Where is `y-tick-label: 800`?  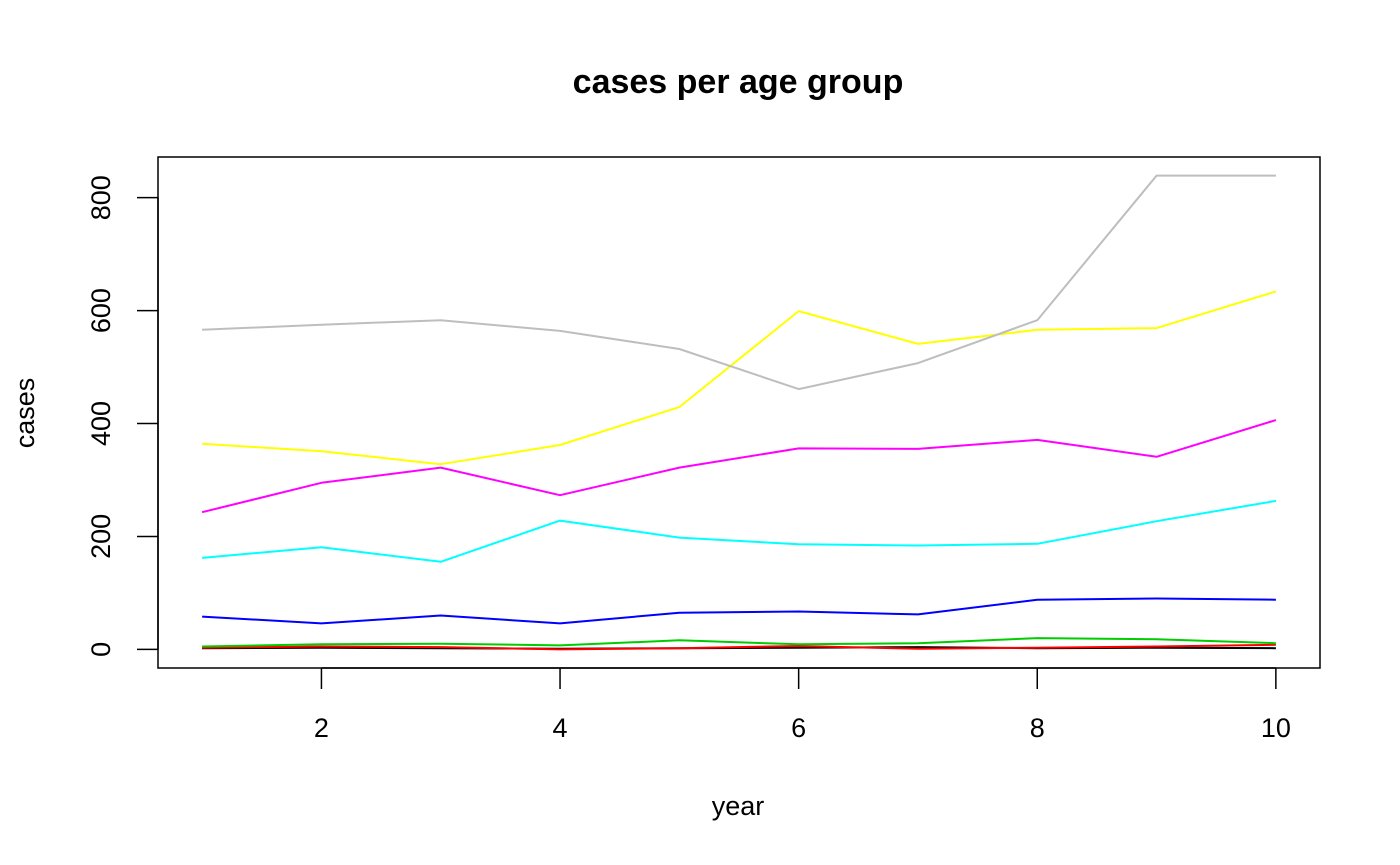
y-tick-label: 800 is located at coordinates (101, 197).